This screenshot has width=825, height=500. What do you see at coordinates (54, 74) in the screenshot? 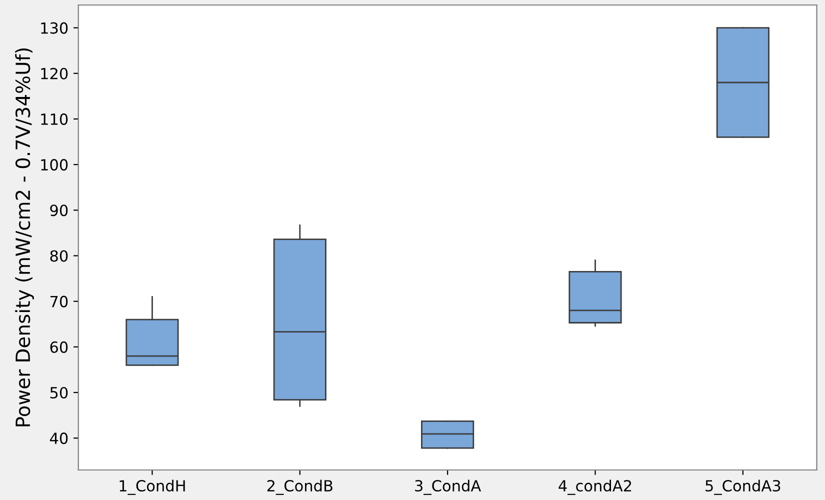
I see `y-tick-label: 120` at bounding box center [54, 74].